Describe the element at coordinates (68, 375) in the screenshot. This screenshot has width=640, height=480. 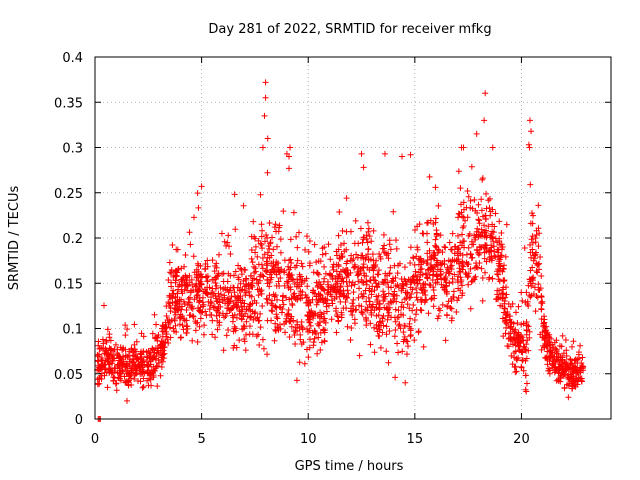
I see `y-tick-label: 0.05` at that location.